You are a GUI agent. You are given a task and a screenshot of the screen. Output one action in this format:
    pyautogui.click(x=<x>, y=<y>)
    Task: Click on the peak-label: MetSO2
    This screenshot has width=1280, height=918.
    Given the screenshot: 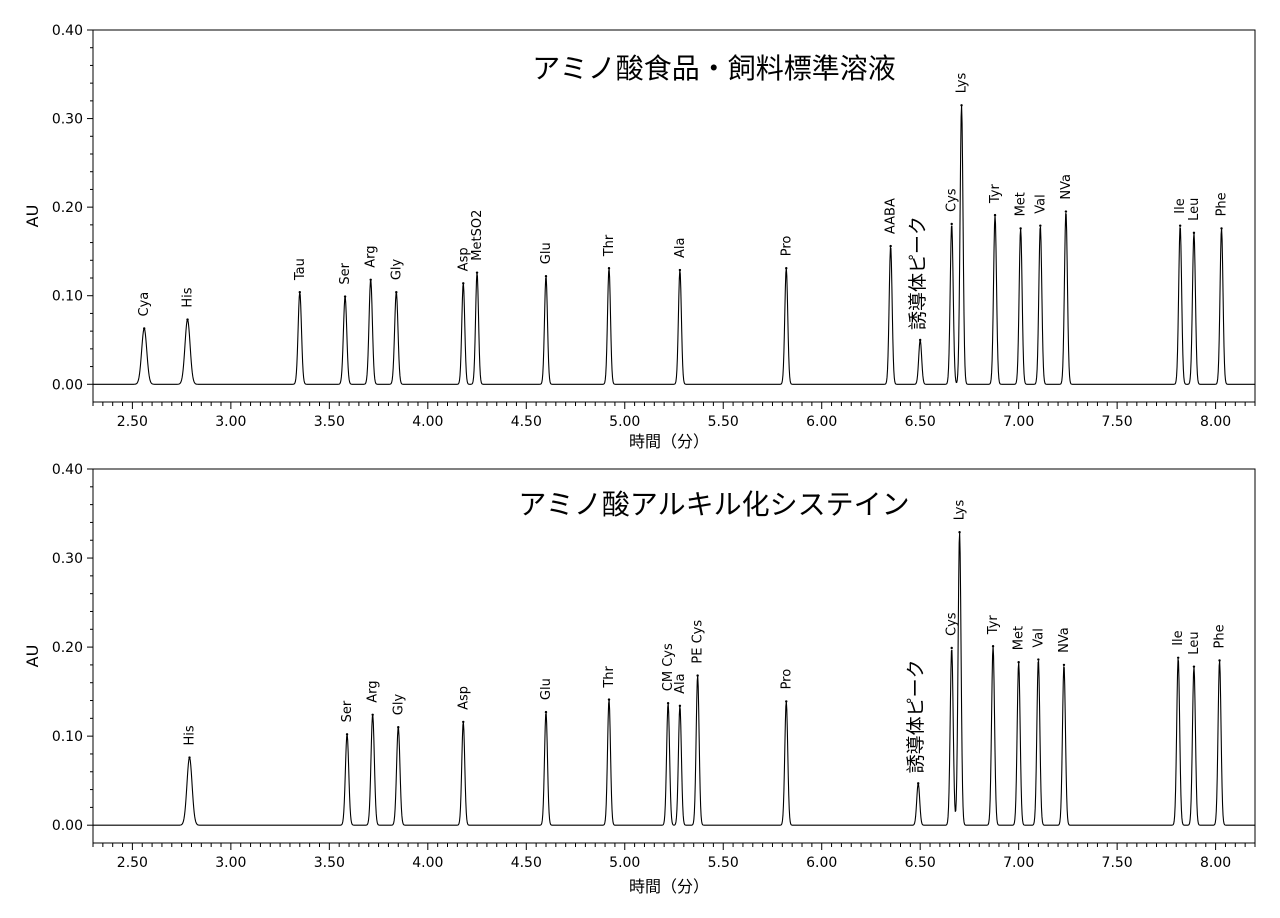 What is the action you would take?
    pyautogui.click(x=477, y=235)
    